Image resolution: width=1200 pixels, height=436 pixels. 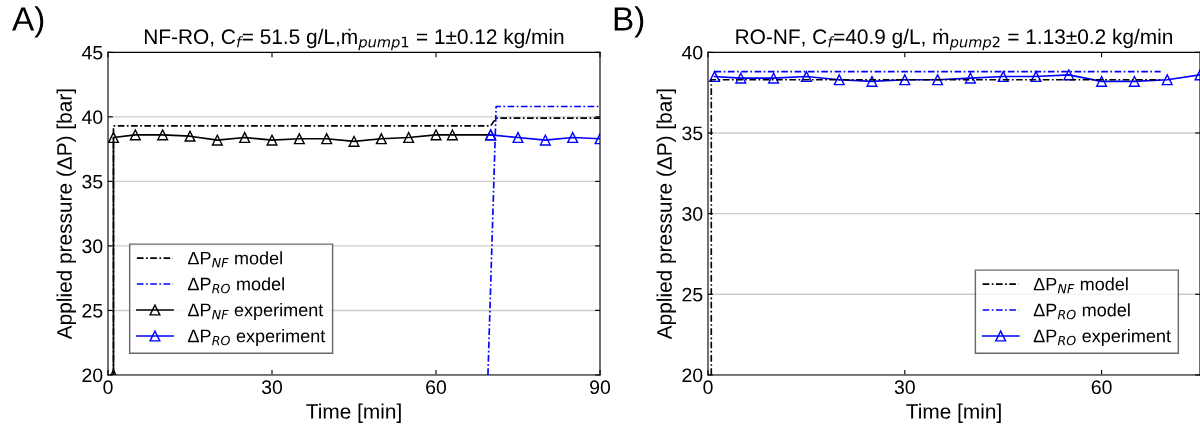 I want to click on text: A), so click(x=28, y=22).